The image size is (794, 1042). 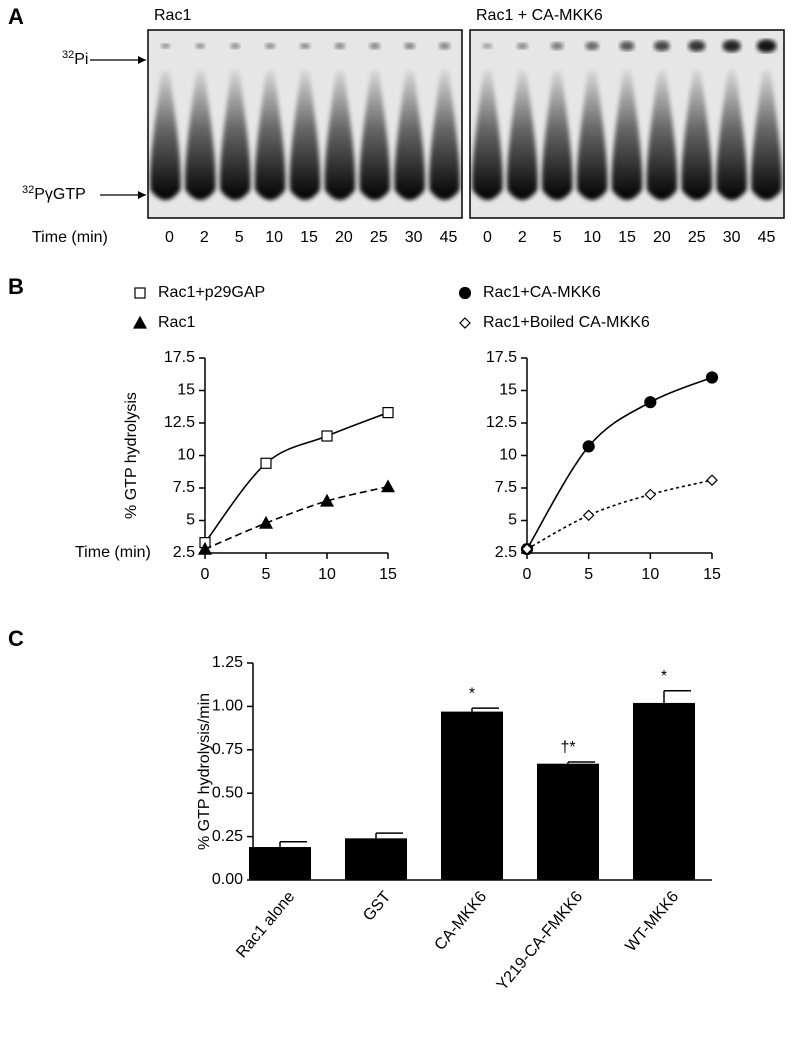 I want to click on gtp-marker: 32PγGTP, so click(x=54, y=193).